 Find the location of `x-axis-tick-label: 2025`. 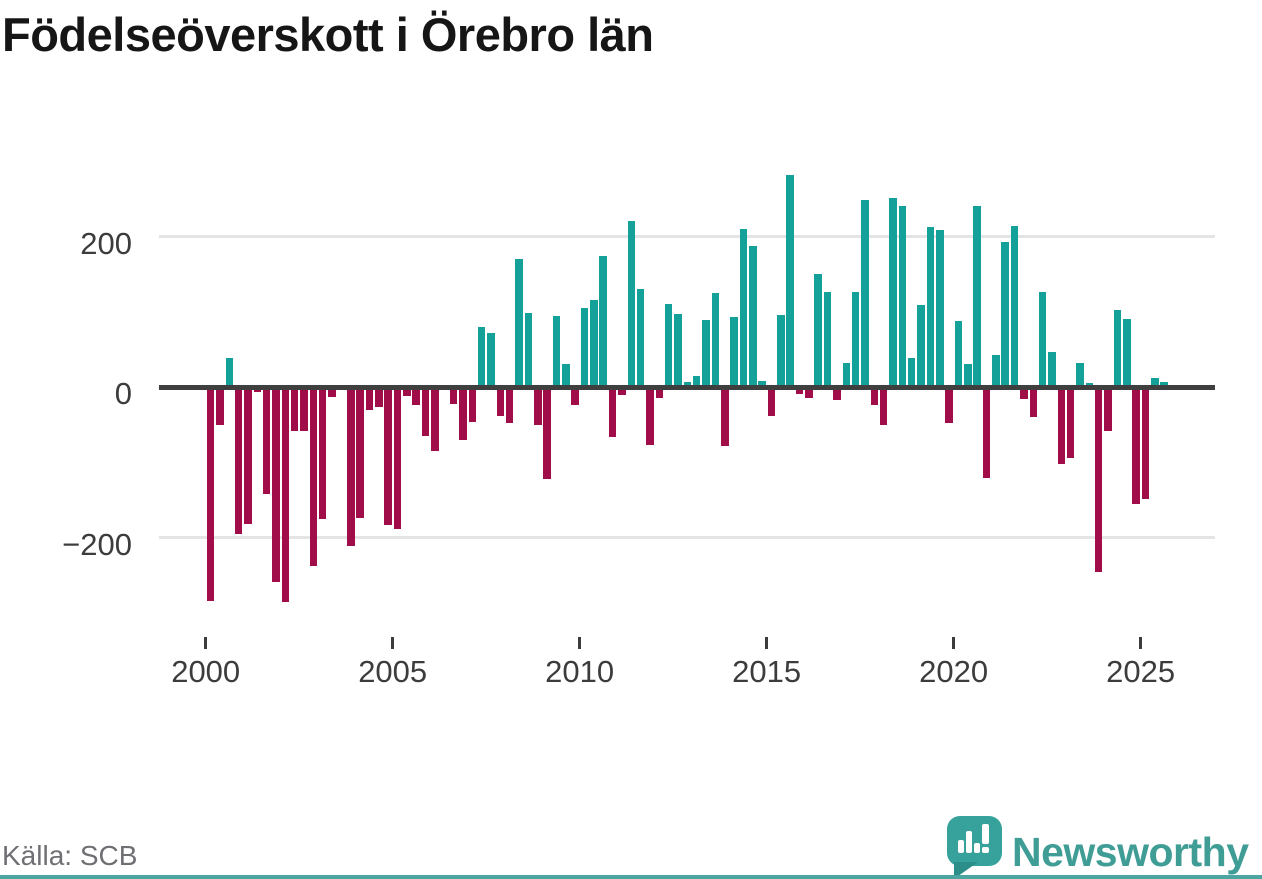

x-axis-tick-label: 2025 is located at coordinates (1141, 671).